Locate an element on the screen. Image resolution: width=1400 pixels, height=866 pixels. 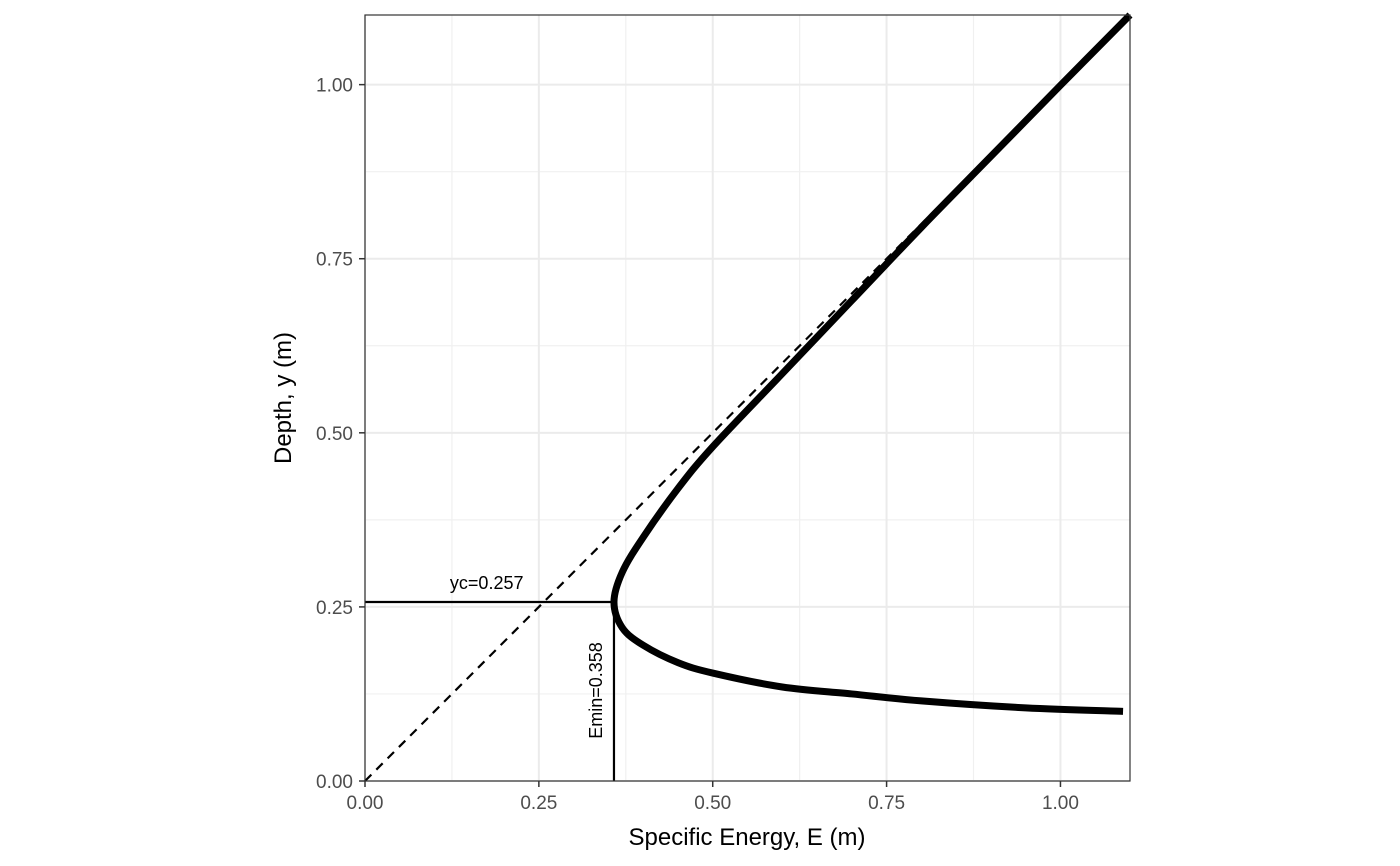
y-tick-label: 0.25 is located at coordinates (334, 608).